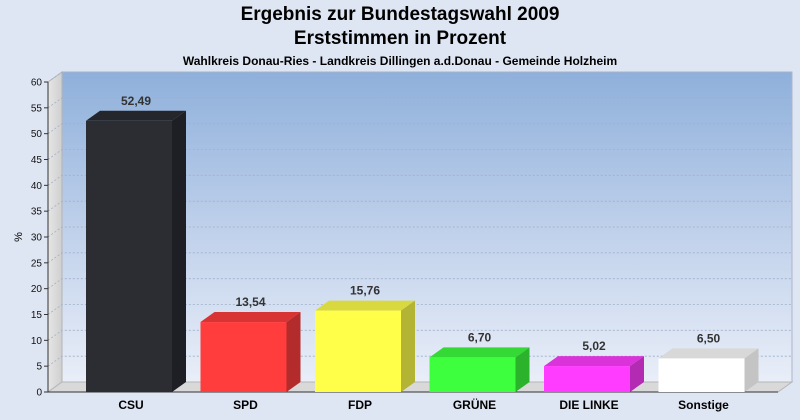 The width and height of the screenshot is (800, 420). What do you see at coordinates (37, 134) in the screenshot?
I see `y-tick-label: 50` at bounding box center [37, 134].